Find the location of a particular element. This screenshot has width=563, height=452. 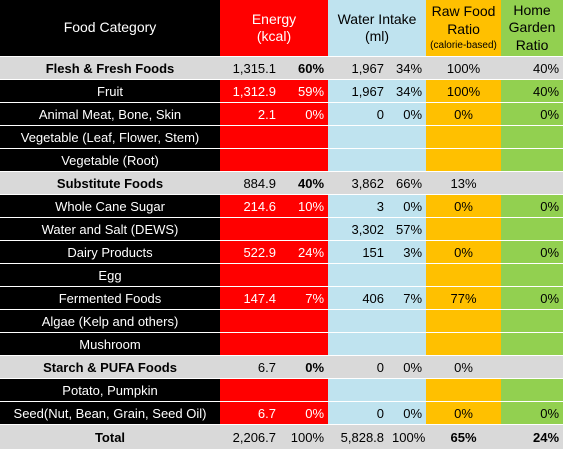

total-water: 5,828.8 is located at coordinates (358, 437).